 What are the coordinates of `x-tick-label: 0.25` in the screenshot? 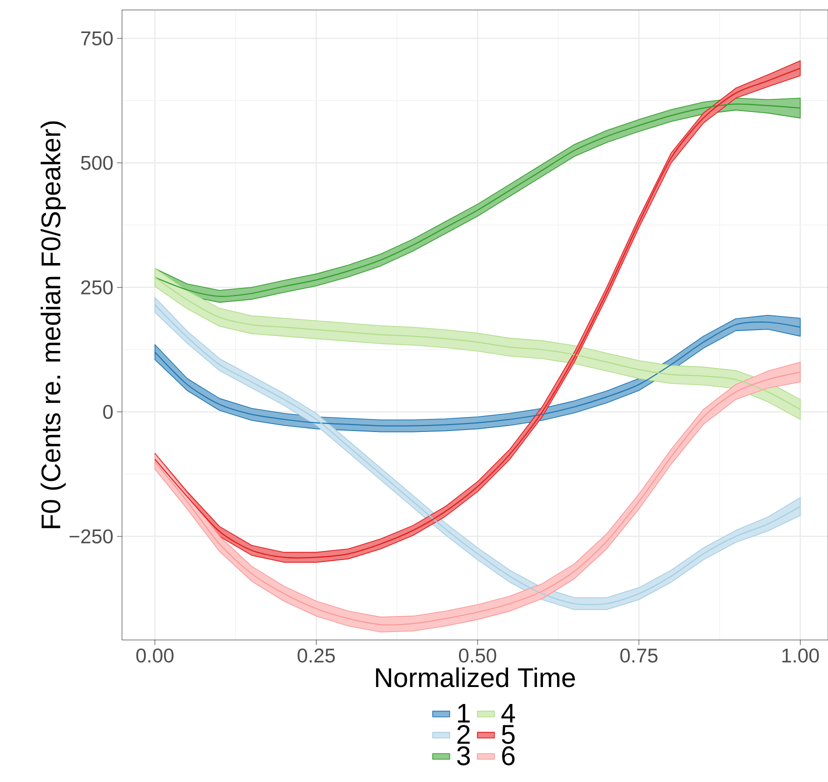 It's located at (316, 655).